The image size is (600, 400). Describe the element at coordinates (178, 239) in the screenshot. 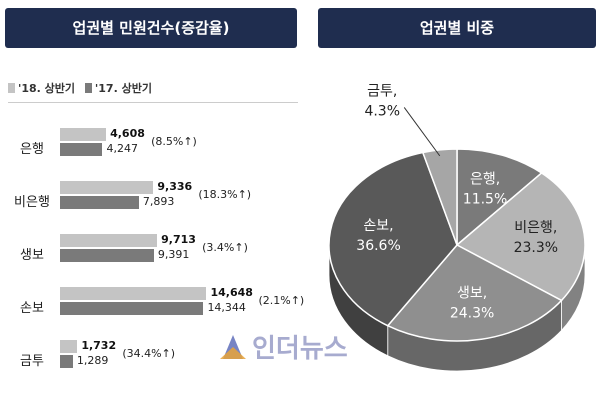

I see `value-label-current: 9,713` at that location.